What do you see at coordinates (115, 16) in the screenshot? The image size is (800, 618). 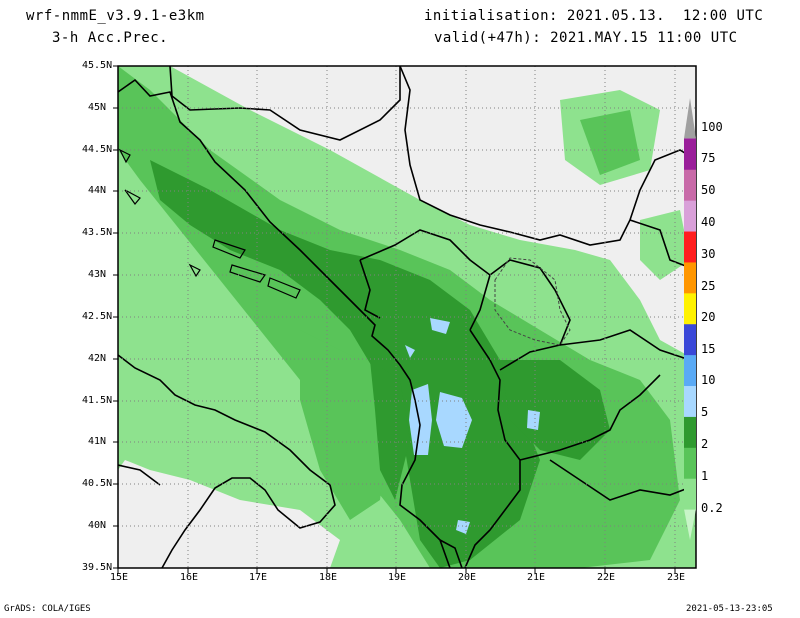 I see `model-title: wrf-nmmE_v3.9.1-e3km` at bounding box center [115, 16].